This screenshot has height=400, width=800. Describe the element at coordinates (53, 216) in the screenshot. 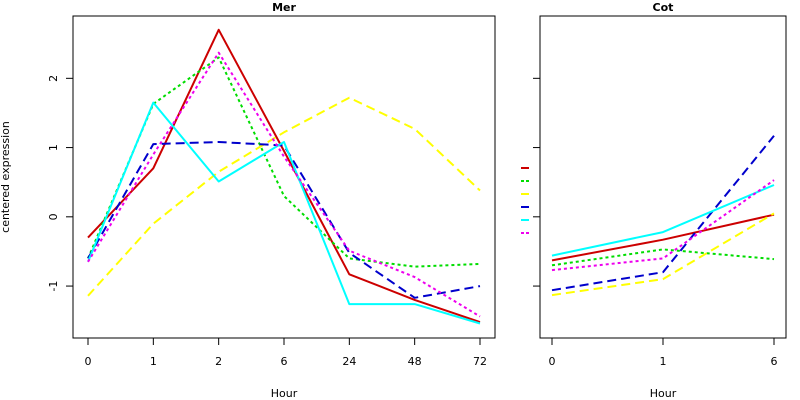

I see `y-tick-label: 0` at that location.